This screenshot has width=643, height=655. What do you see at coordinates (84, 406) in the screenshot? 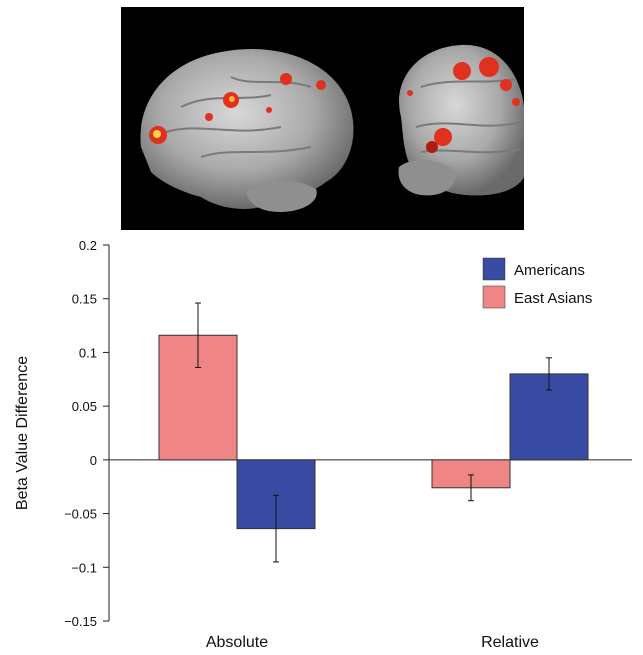
I see `y-tick-label: 0.05` at bounding box center [84, 406].